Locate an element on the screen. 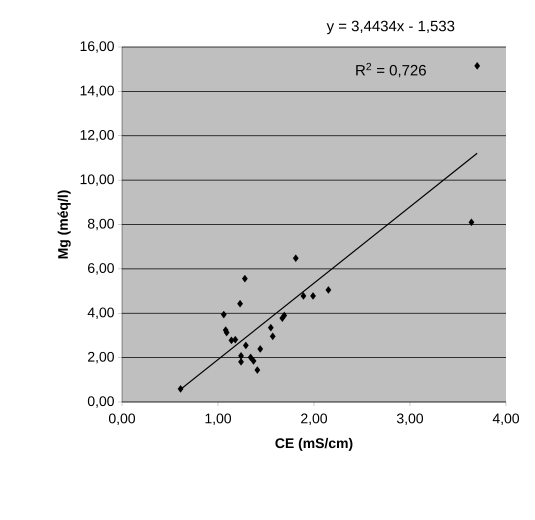 Image resolution: width=535 pixels, height=520 pixels. x-tick-label: 4,00 is located at coordinates (506, 420).